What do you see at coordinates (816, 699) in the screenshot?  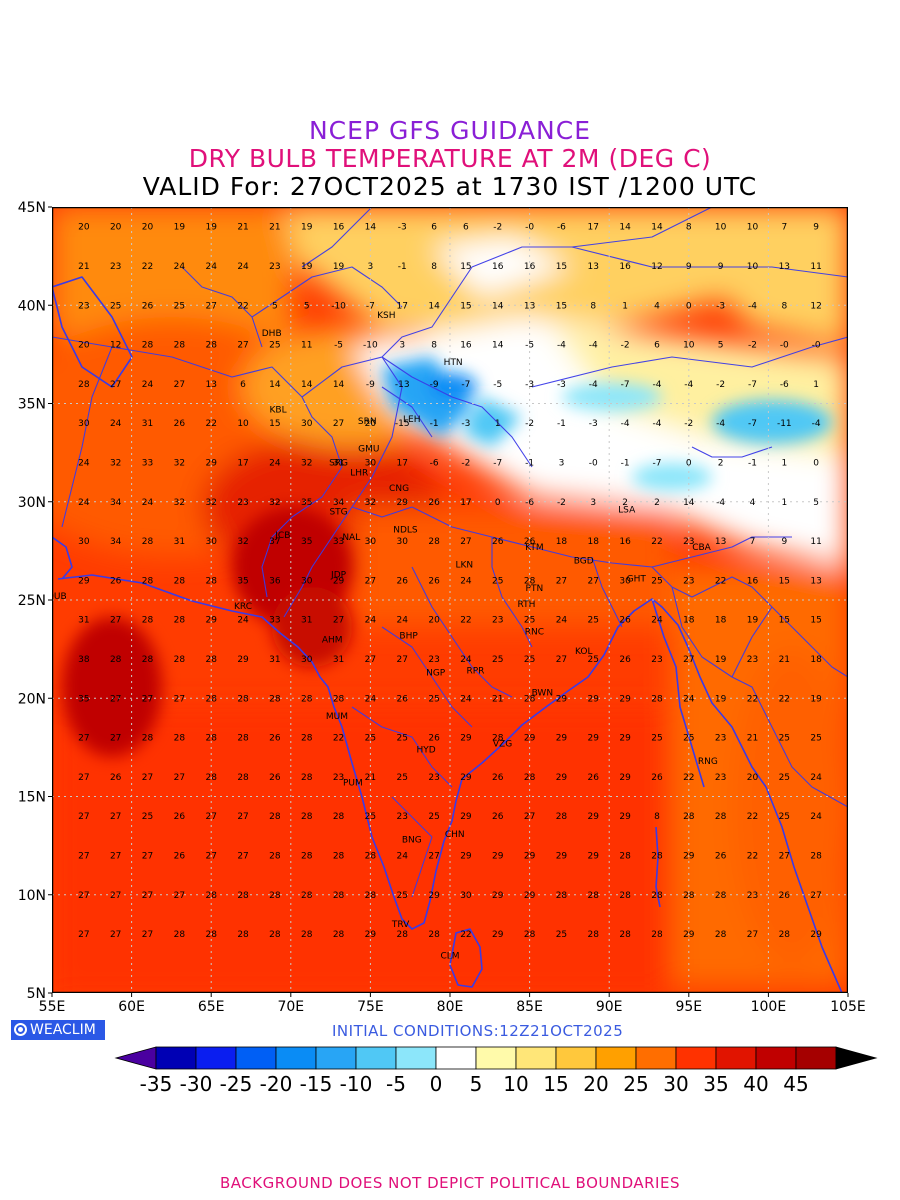 I see `temperature-value: 19` at bounding box center [816, 699].